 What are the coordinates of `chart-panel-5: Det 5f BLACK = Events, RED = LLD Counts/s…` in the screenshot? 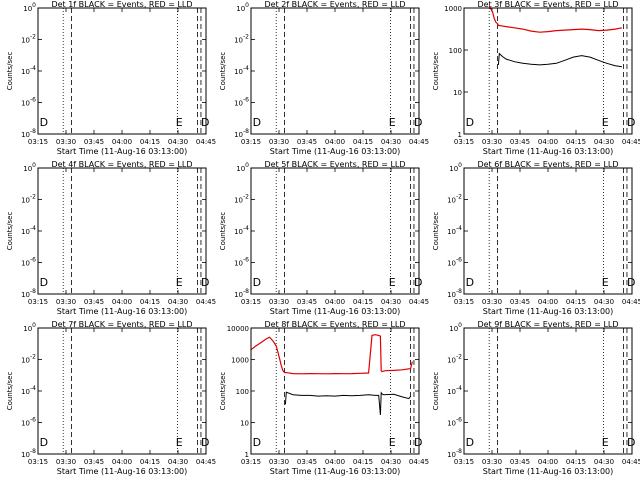 It's located at (324, 238).